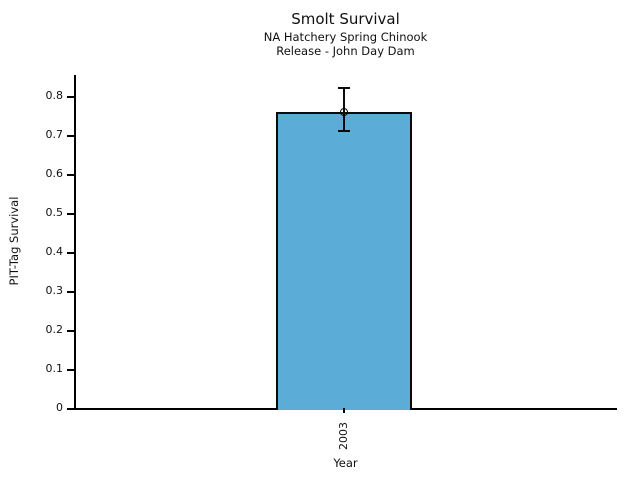 The image size is (640, 480). What do you see at coordinates (344, 410) in the screenshot?
I see `x-tick-mark` at bounding box center [344, 410].